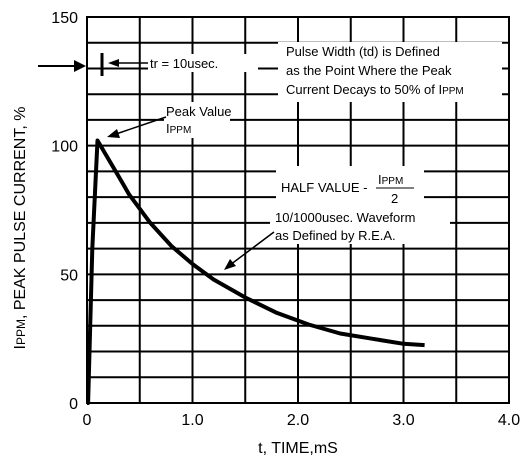  Describe the element at coordinates (113, 133) in the screenshot. I see `peak-arrowhead` at that location.